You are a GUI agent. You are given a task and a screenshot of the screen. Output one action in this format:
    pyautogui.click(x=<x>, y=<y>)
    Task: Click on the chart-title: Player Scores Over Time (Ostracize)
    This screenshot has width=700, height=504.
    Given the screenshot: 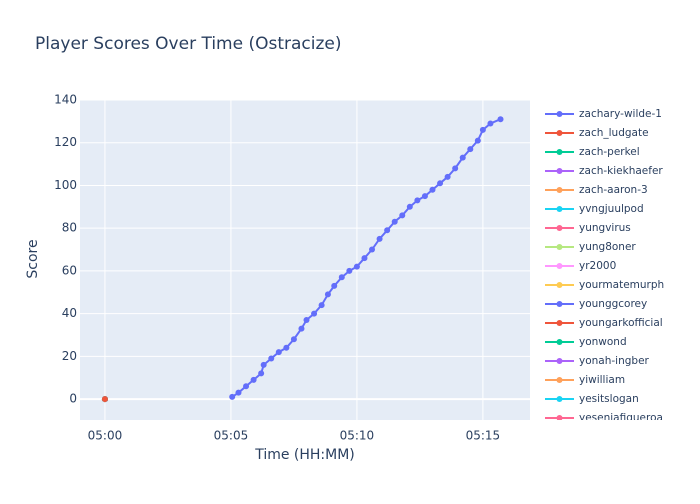 What is the action you would take?
    pyautogui.click(x=188, y=44)
    